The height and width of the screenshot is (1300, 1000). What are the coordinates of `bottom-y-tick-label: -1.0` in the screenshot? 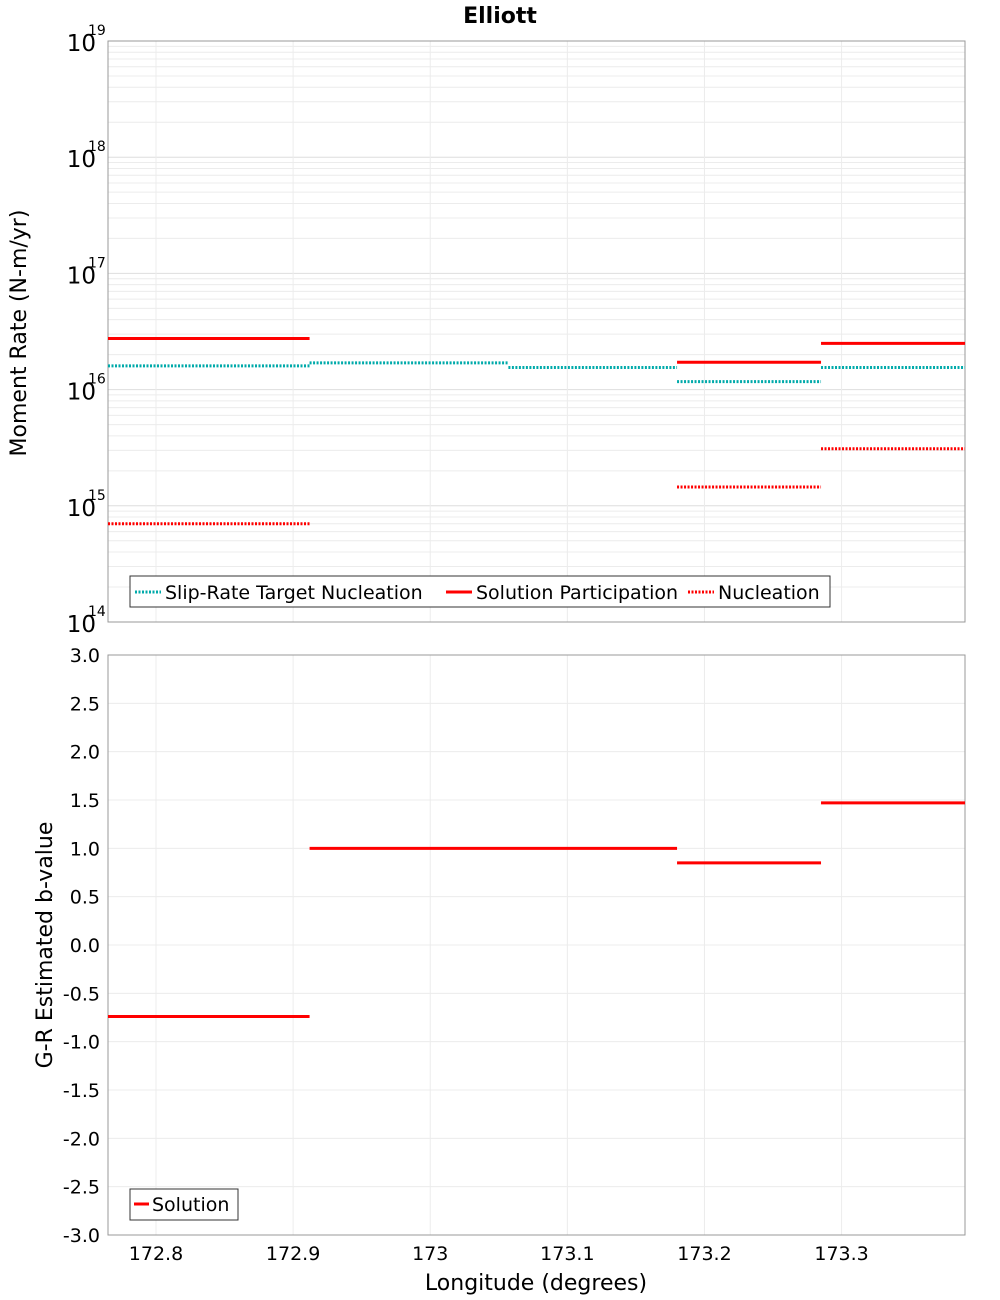 It's located at (81, 1043).